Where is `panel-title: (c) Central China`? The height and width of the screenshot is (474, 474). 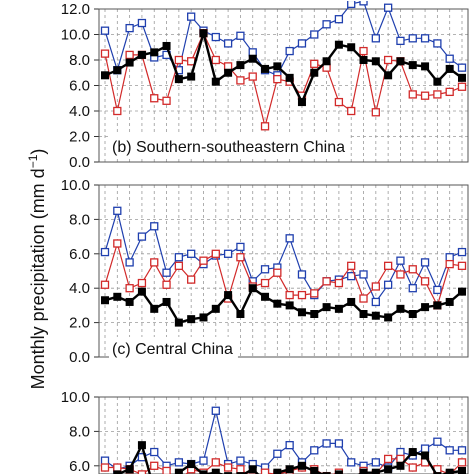 panel-title: (c) Central China is located at coordinates (172, 349).